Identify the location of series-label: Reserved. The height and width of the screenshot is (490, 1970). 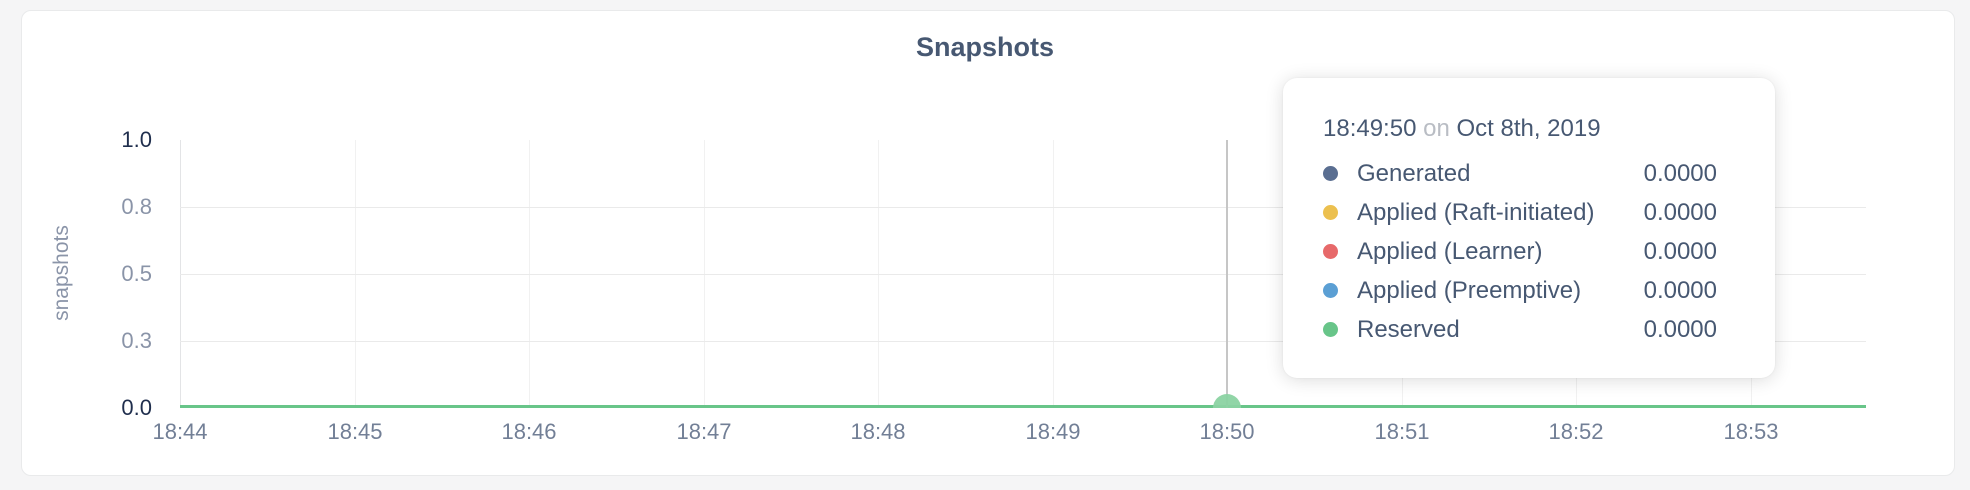
(1408, 329).